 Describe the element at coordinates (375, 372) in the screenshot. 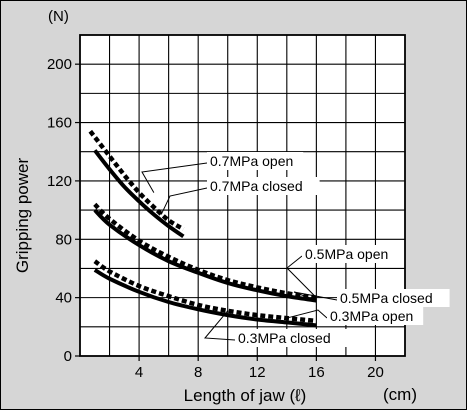

I see `x-tick-label: 20` at that location.